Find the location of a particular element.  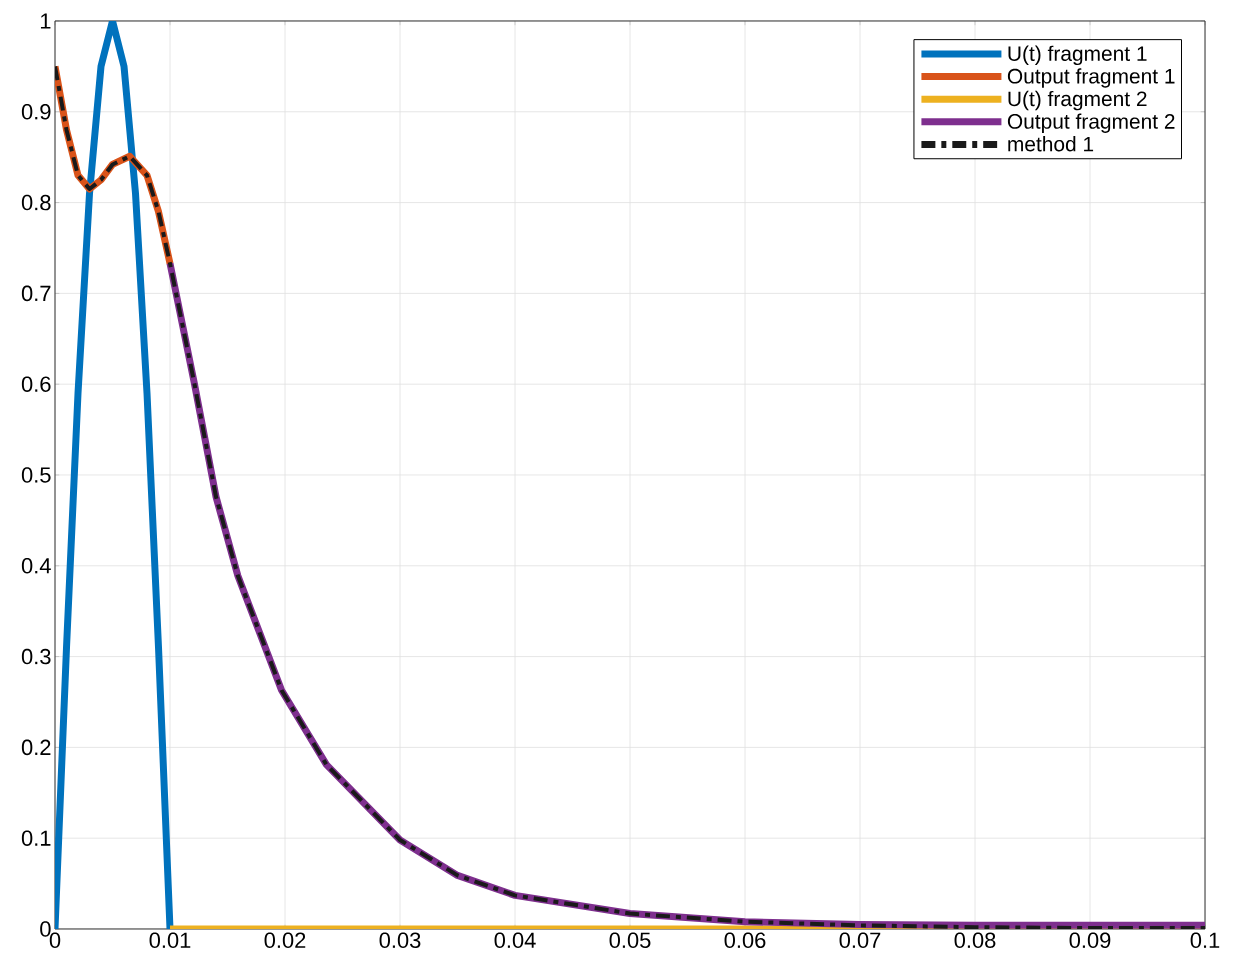

x-tick-label: 0.01 is located at coordinates (170, 940).